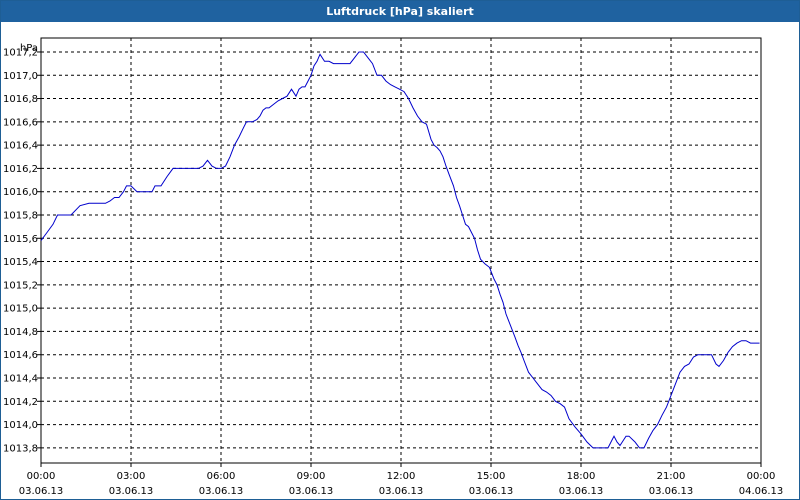  I want to click on y-tick-label: 1015,6, so click(20, 239).